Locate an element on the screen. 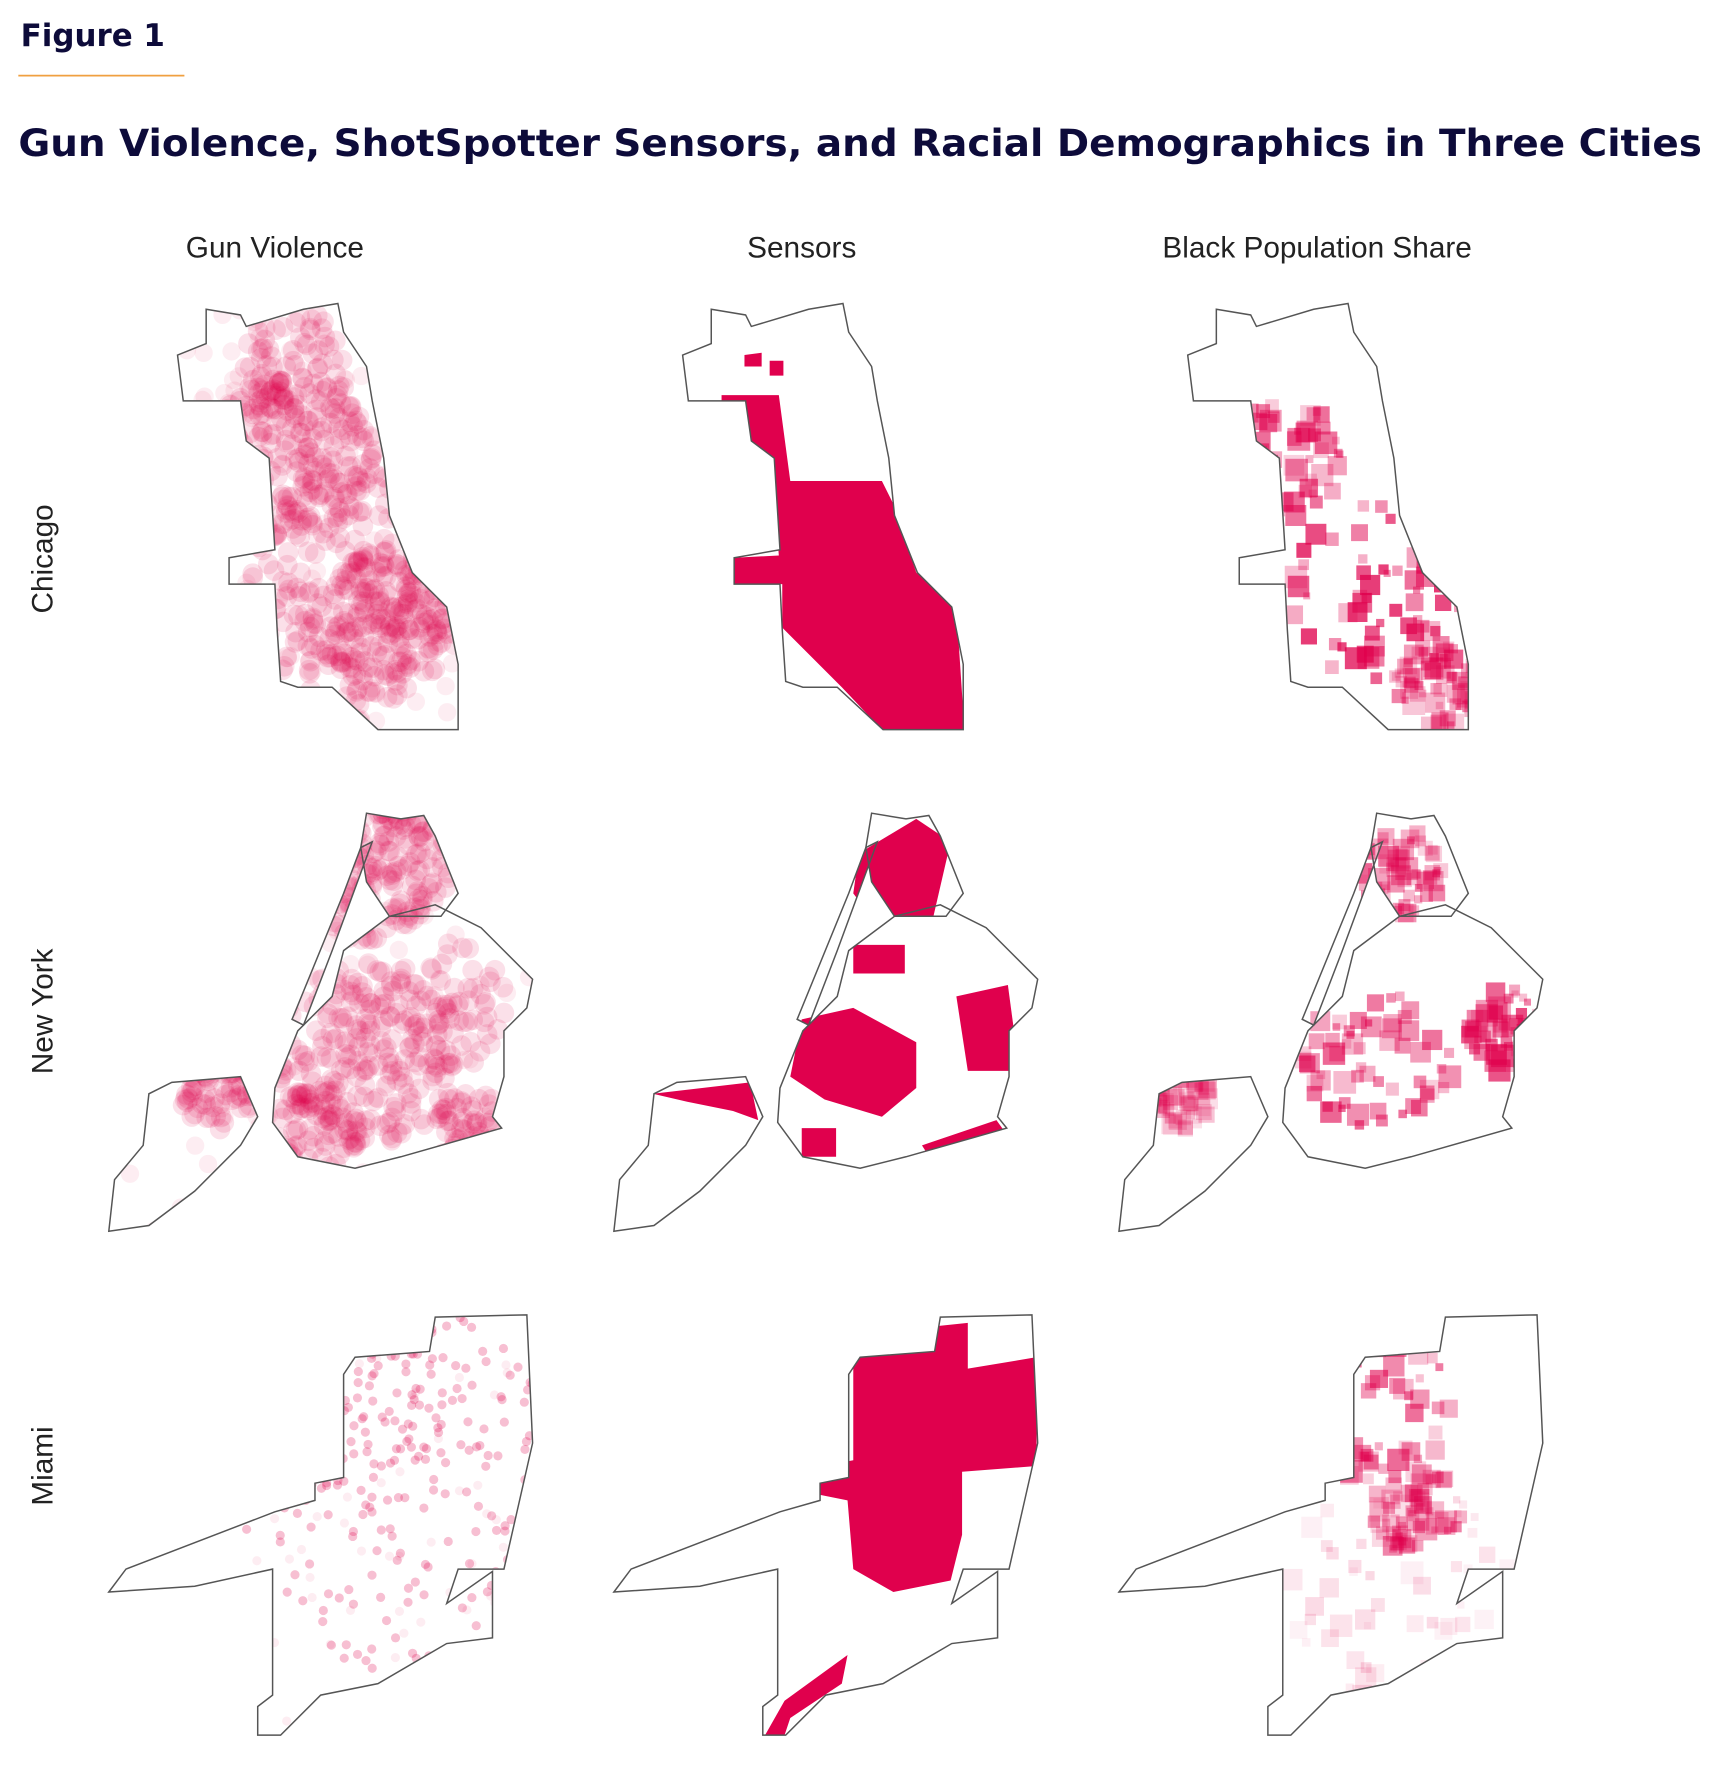 Image resolution: width=1718 pixels, height=1789 pixels. newyork-boundary is located at coordinates (915, 865).